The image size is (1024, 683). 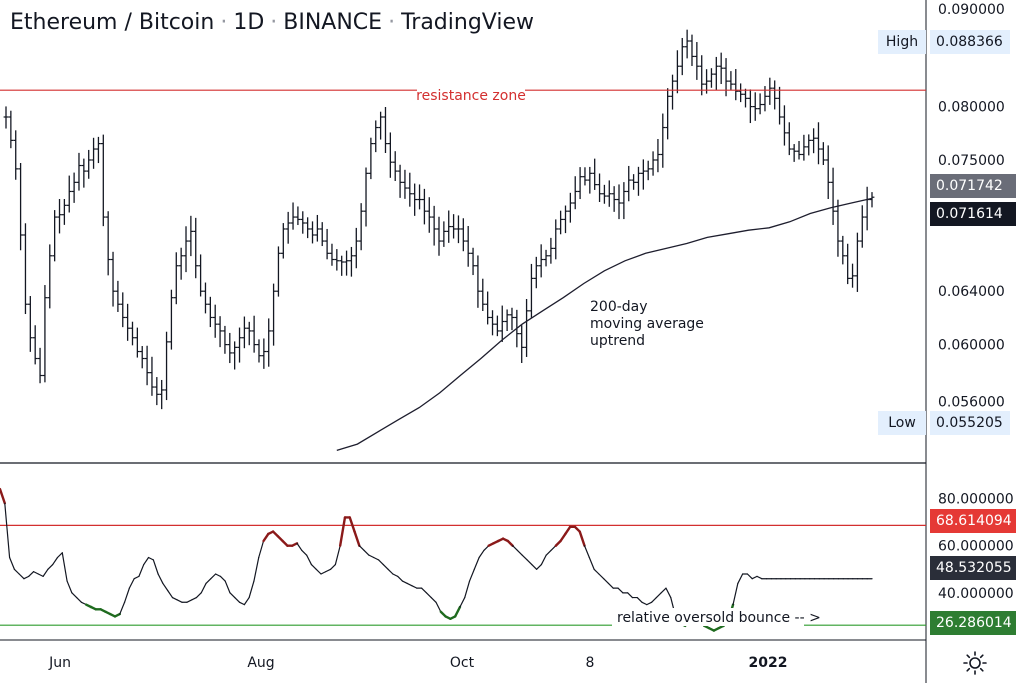 What do you see at coordinates (973, 214) in the screenshot?
I see `moving-average-badge: 0.071614` at bounding box center [973, 214].